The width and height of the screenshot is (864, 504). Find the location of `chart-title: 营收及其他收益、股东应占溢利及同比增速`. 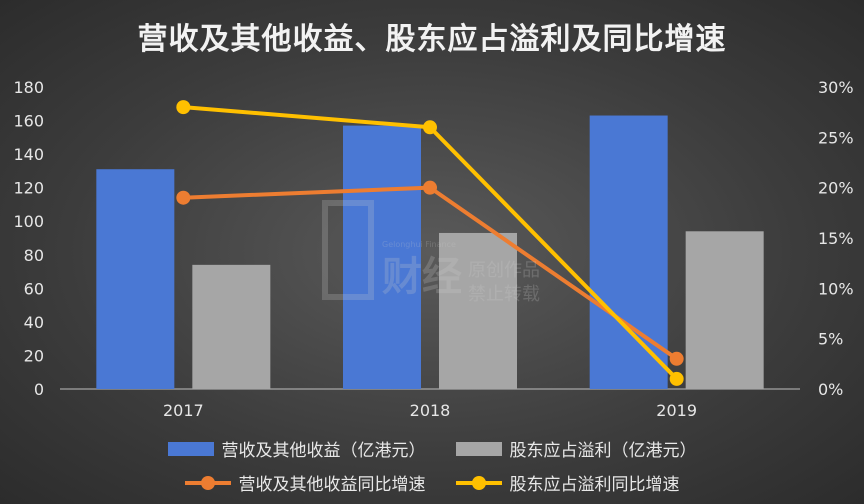

chart-title: 营收及其他收益、股东应占溢利及同比增速 is located at coordinates (432, 39).